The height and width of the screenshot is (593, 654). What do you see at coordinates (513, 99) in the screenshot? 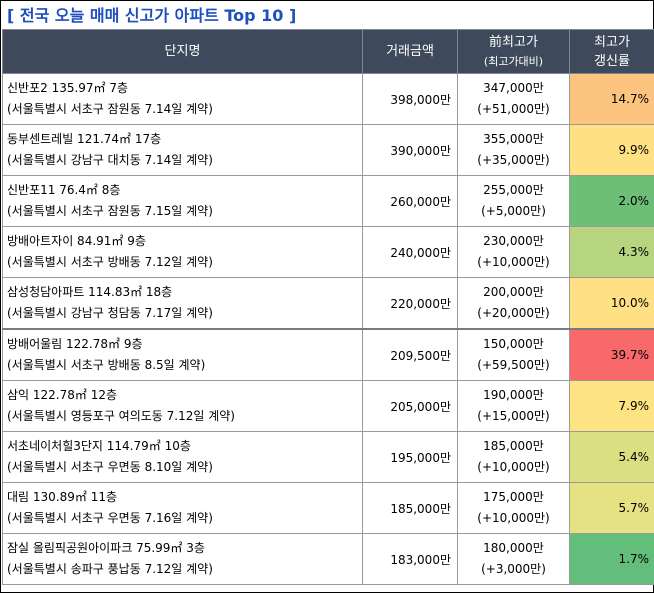
I see `cell-previous-high: 347,000만 (+51,000만)` at bounding box center [513, 99].